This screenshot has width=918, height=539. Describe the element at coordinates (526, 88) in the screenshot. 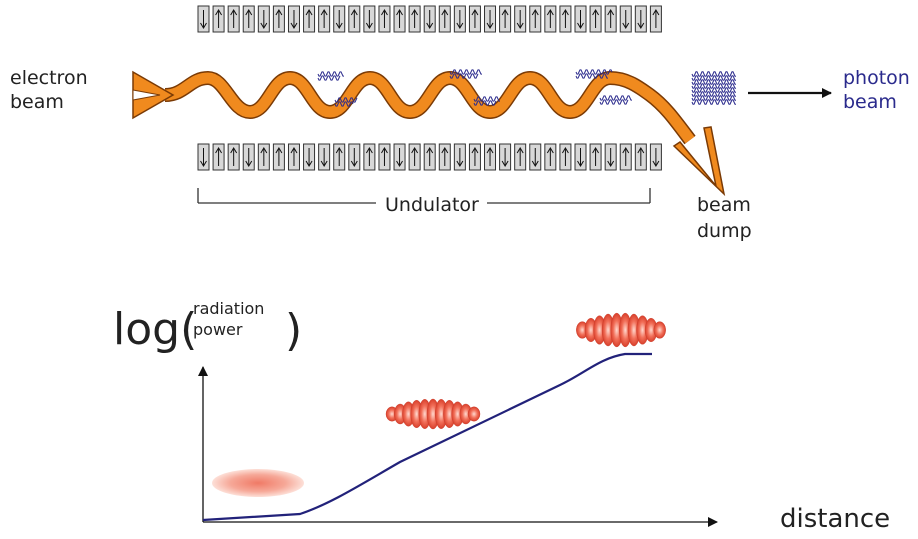

I see `photon-waves` at that location.